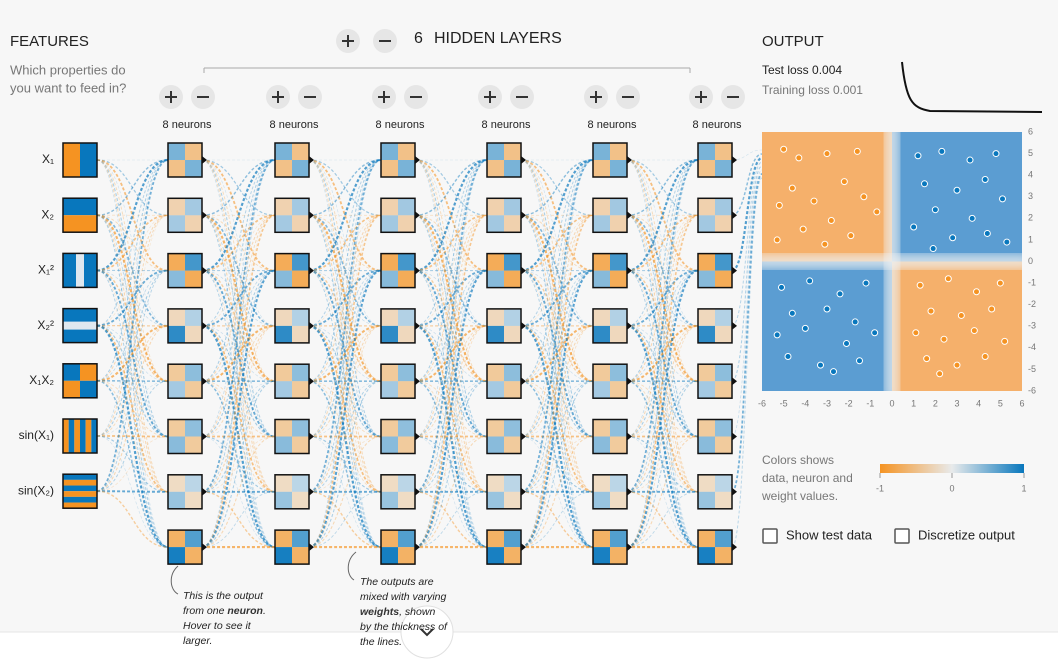 The image size is (1058, 661). Describe the element at coordinates (1032, 347) in the screenshot. I see `y-tick-label: -4` at that location.